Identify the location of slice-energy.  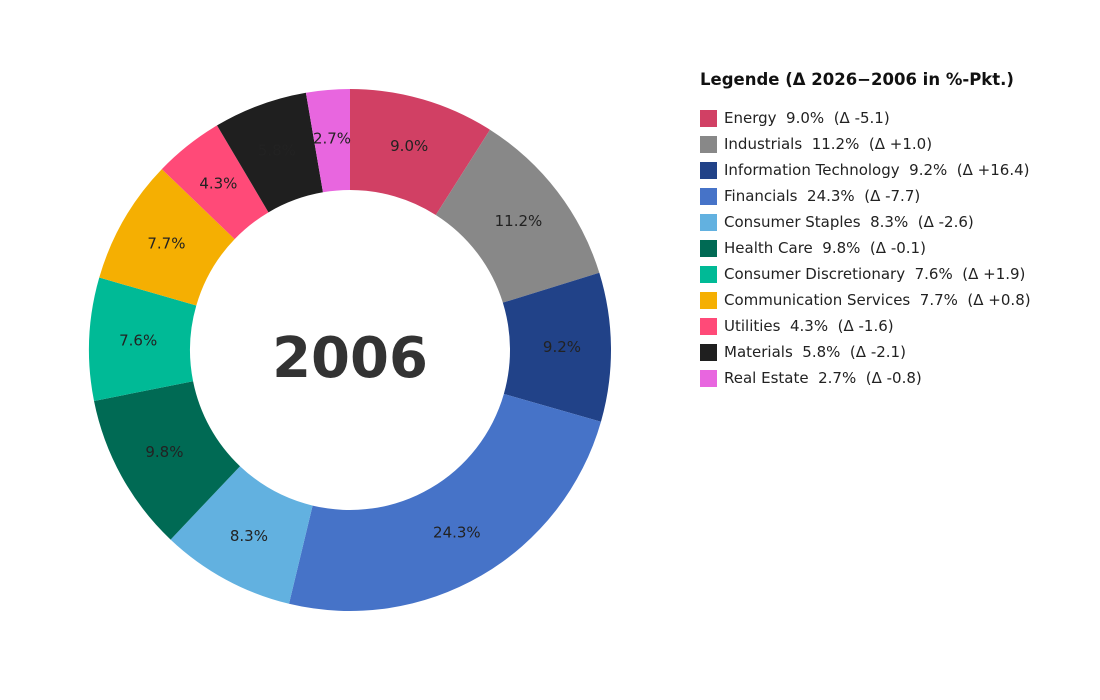
(420, 152).